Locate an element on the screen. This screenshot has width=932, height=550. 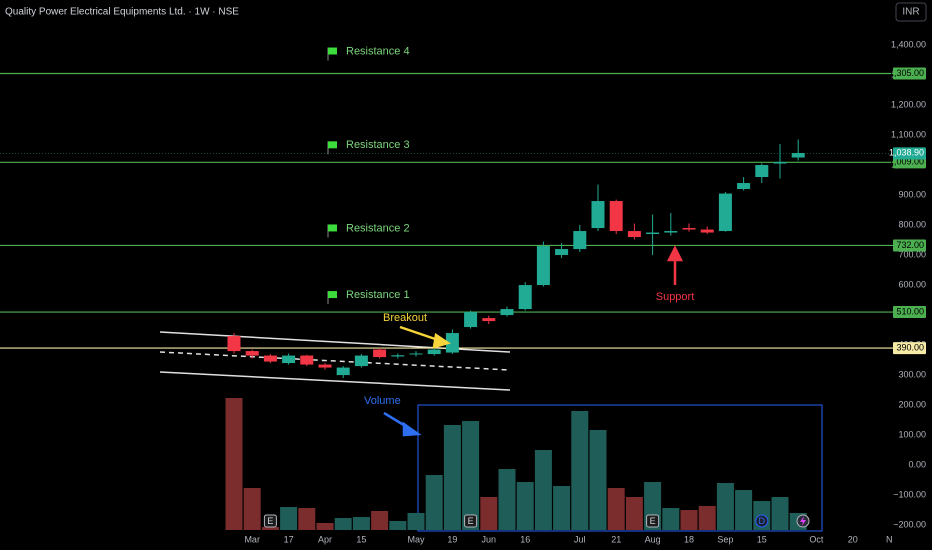
breakout-arrow is located at coordinates (425, 337).